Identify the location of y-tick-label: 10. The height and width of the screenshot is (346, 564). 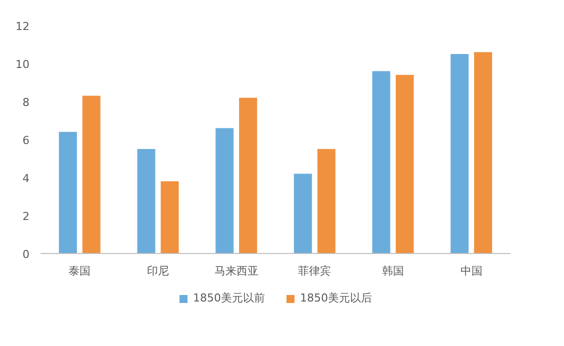
(23, 64).